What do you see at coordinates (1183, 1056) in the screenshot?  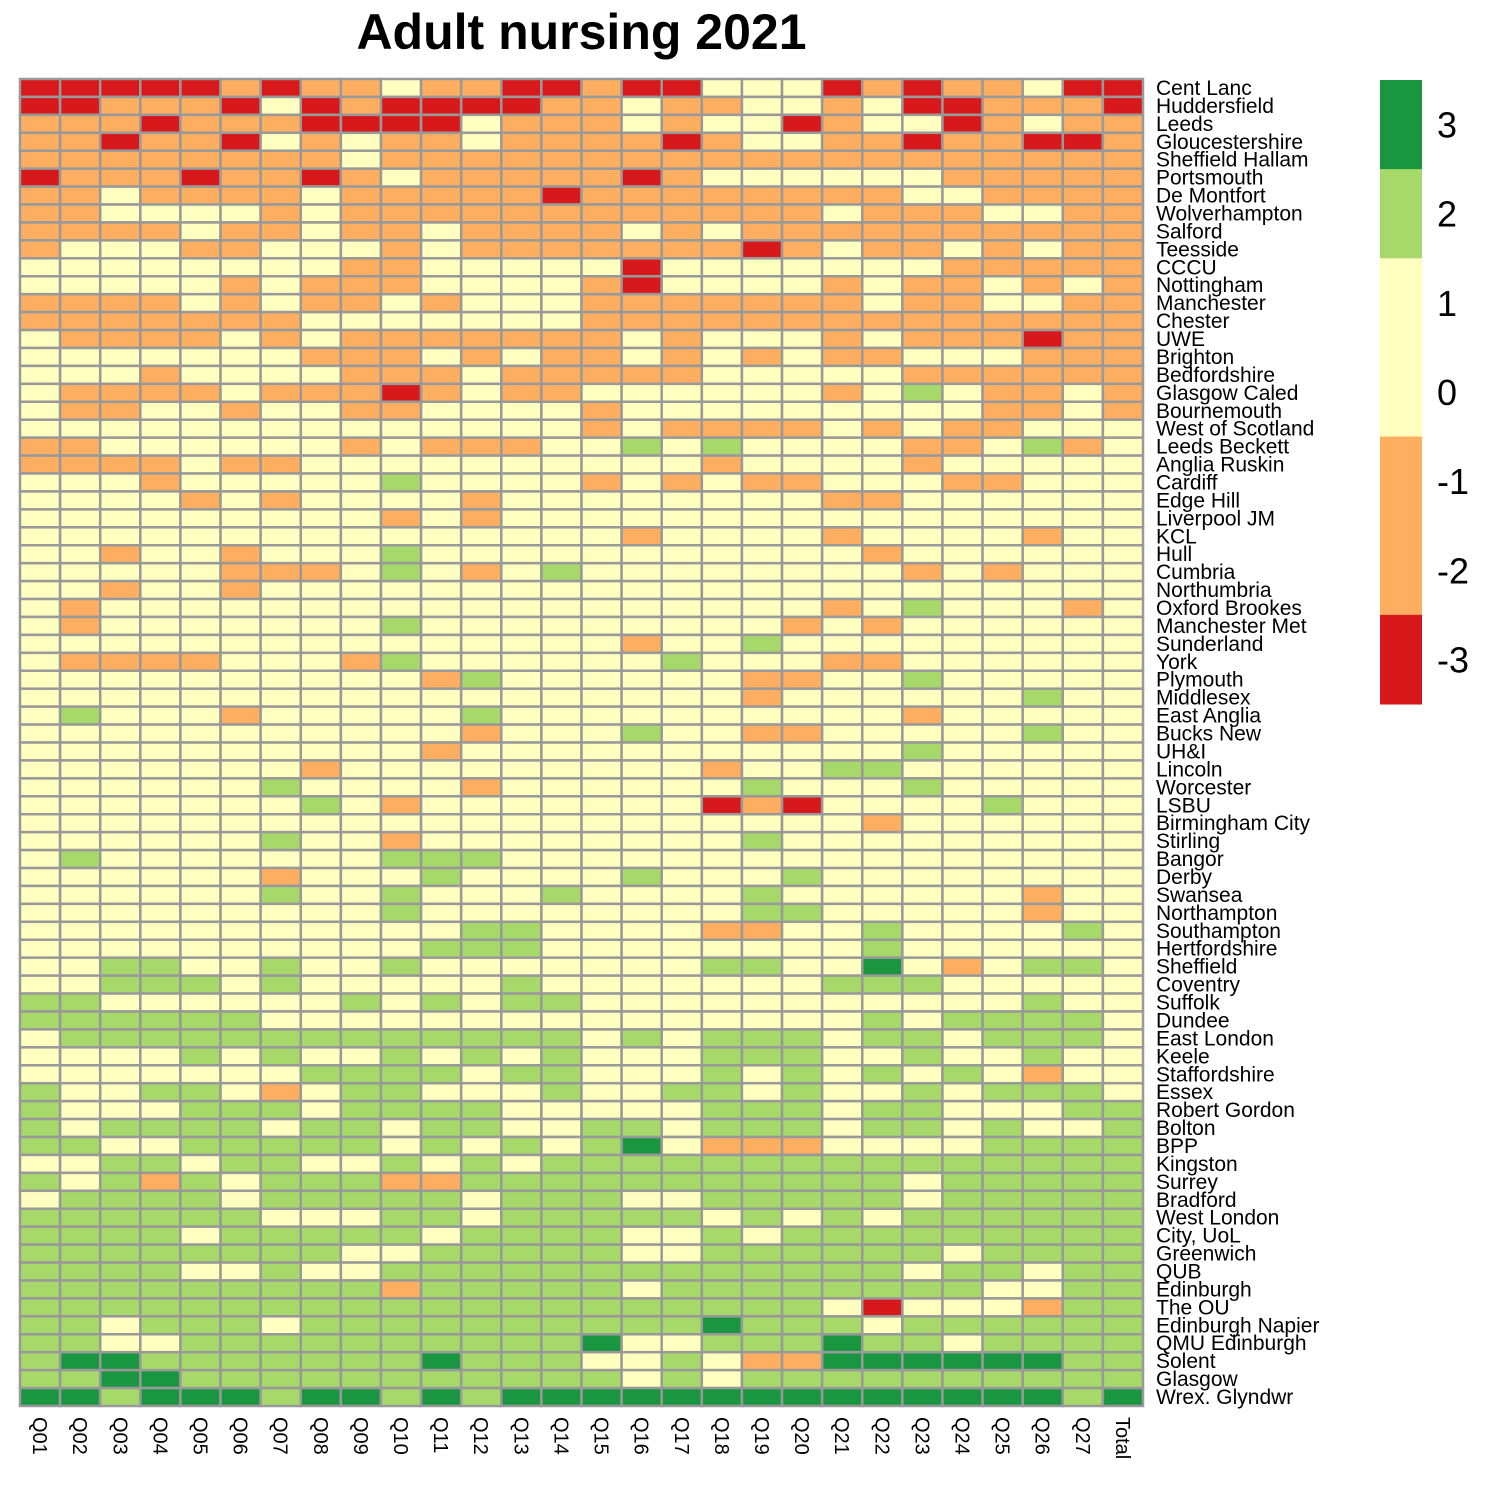 I see `row-label: Keele` at bounding box center [1183, 1056].